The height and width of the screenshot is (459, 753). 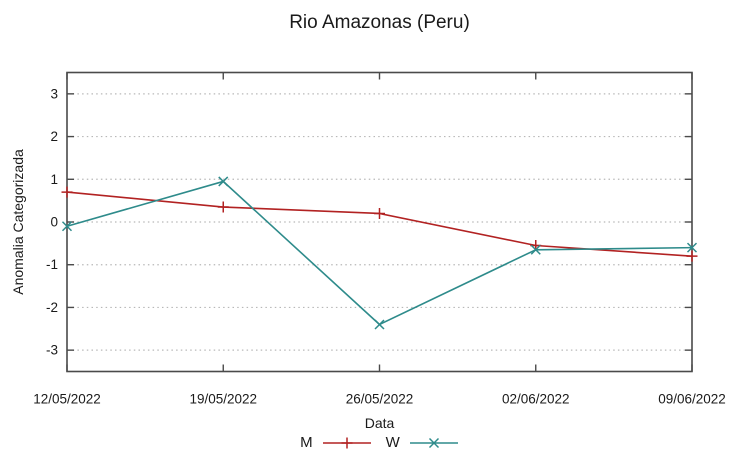 What do you see at coordinates (392, 442) in the screenshot?
I see `legend-label: W` at bounding box center [392, 442].